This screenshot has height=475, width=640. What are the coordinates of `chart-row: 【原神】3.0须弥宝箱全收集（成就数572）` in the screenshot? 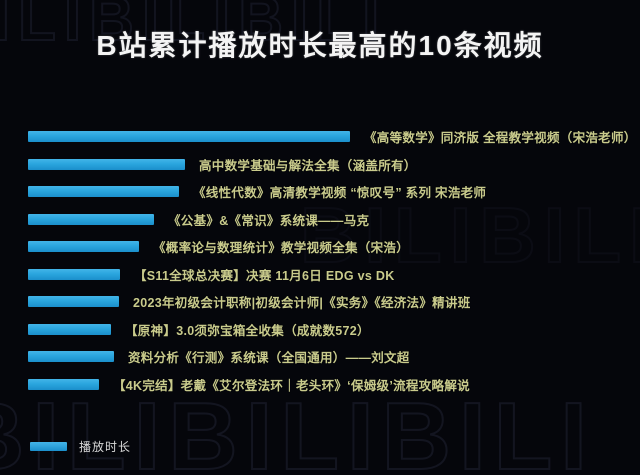 It's located at (332, 330).